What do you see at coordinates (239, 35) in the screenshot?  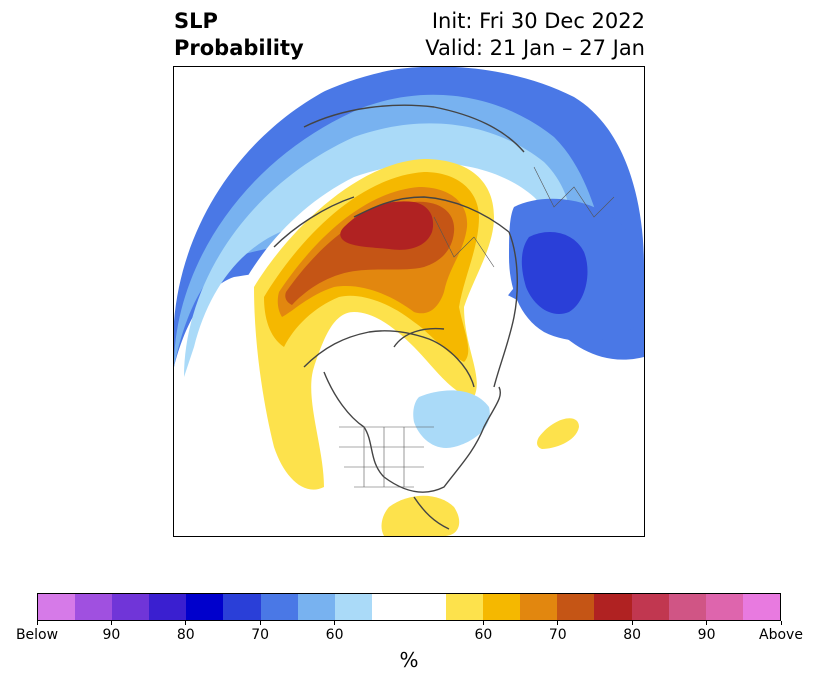 I see `map-title-left: SLP Probability` at bounding box center [239, 35].